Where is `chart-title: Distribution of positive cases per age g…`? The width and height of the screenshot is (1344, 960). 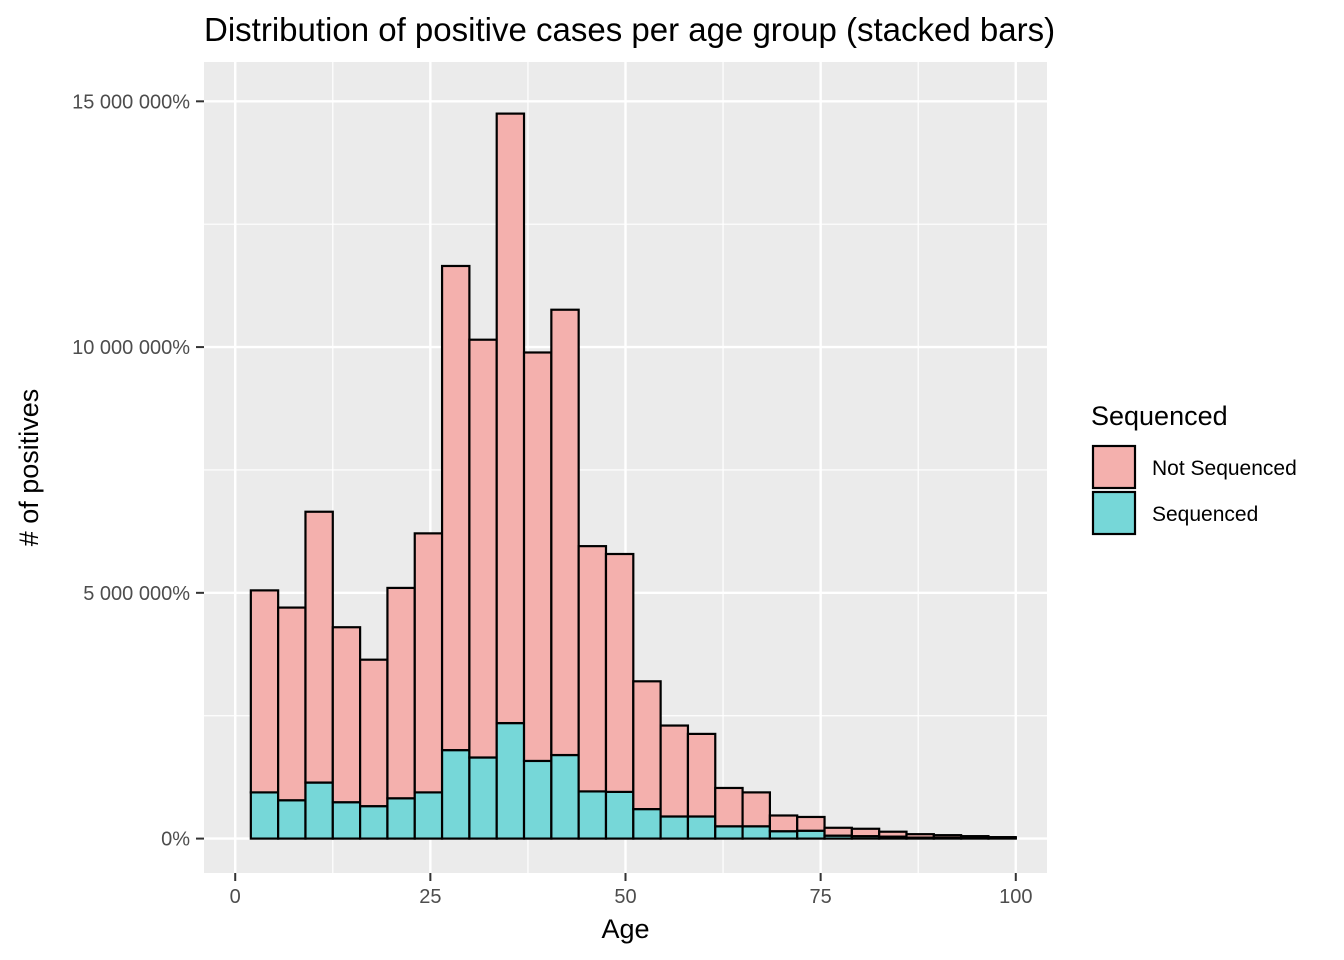
chart-title: Distribution of positive cases per age g… is located at coordinates (629, 29).